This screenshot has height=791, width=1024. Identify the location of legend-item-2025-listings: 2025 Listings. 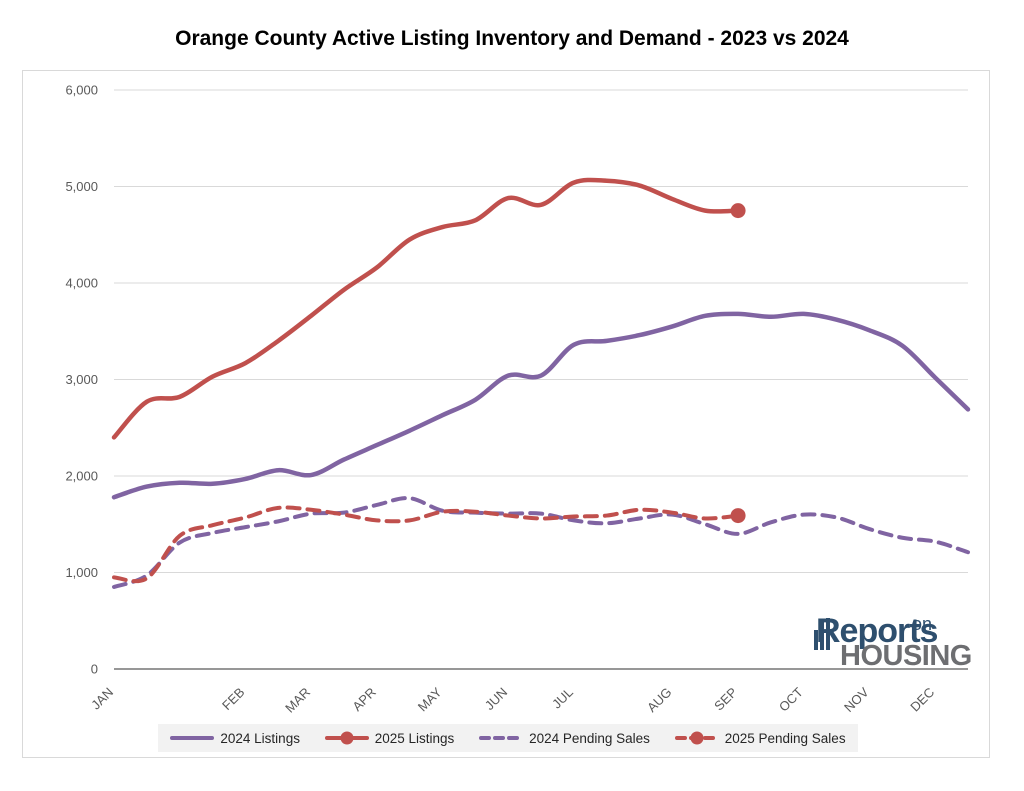
(389, 738).